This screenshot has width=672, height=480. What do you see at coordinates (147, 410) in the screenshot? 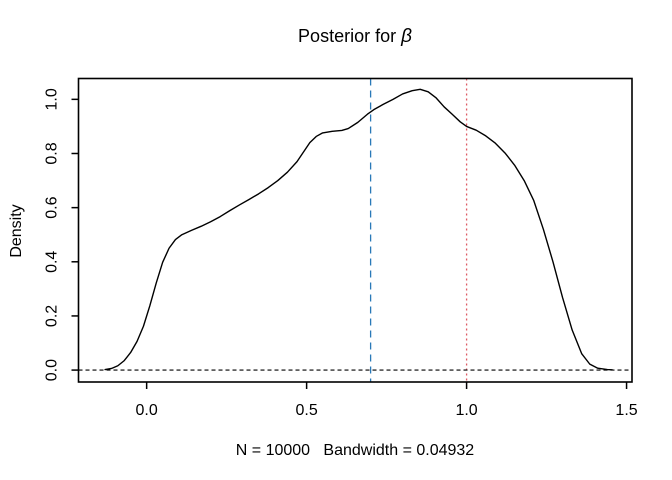
I see `x-tick-label: 0.0` at bounding box center [147, 410].